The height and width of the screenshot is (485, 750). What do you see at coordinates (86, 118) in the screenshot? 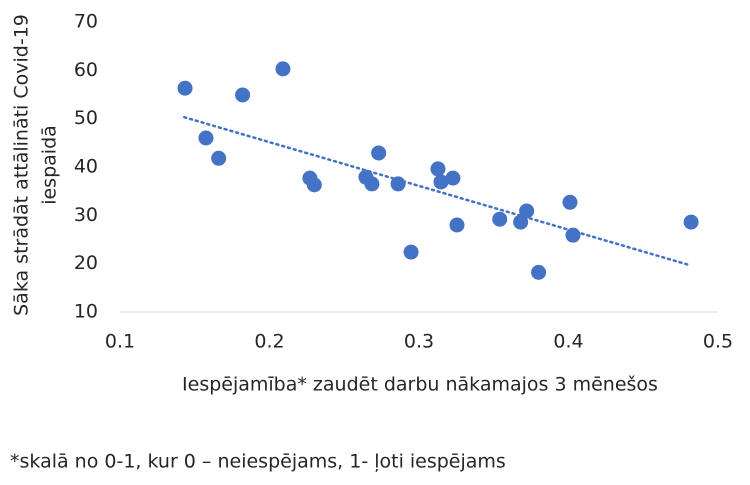
I see `y-tick-label: 50` at bounding box center [86, 118].